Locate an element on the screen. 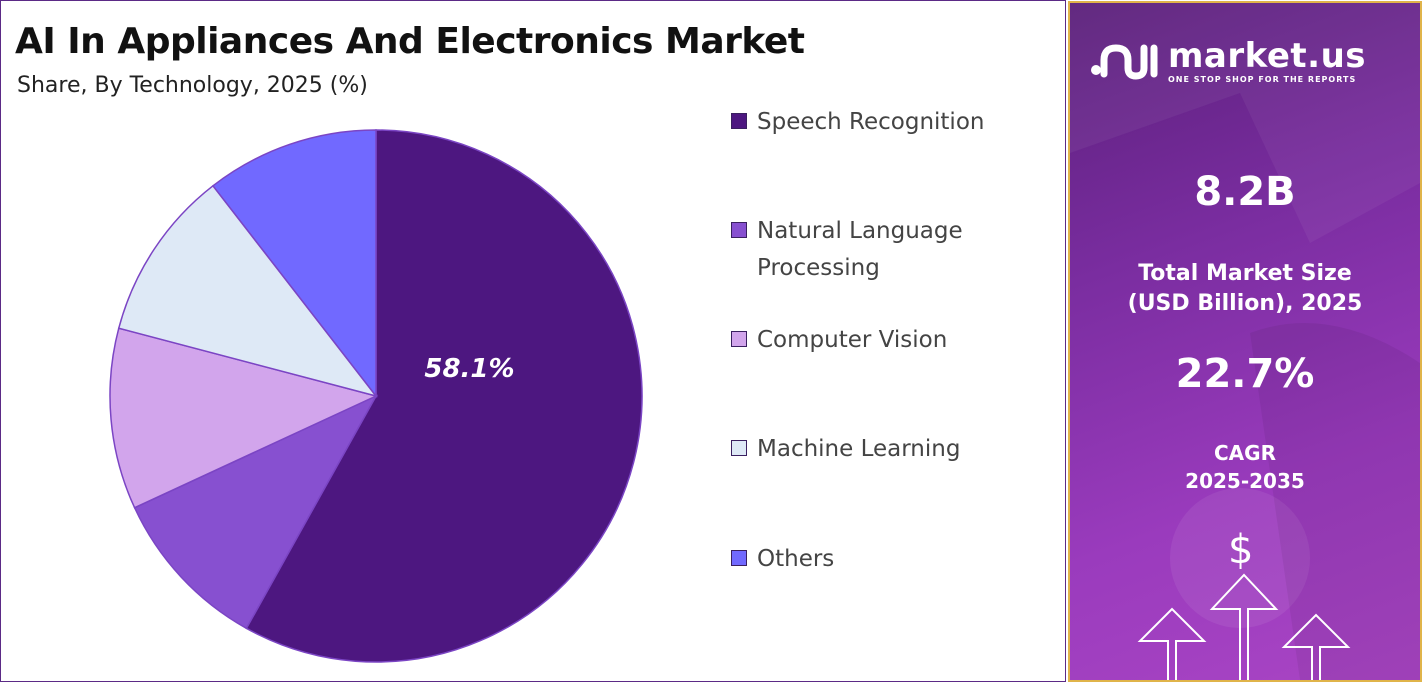 This screenshot has height=684, width=1424. legend-label: Speech Recognition is located at coordinates (871, 122).